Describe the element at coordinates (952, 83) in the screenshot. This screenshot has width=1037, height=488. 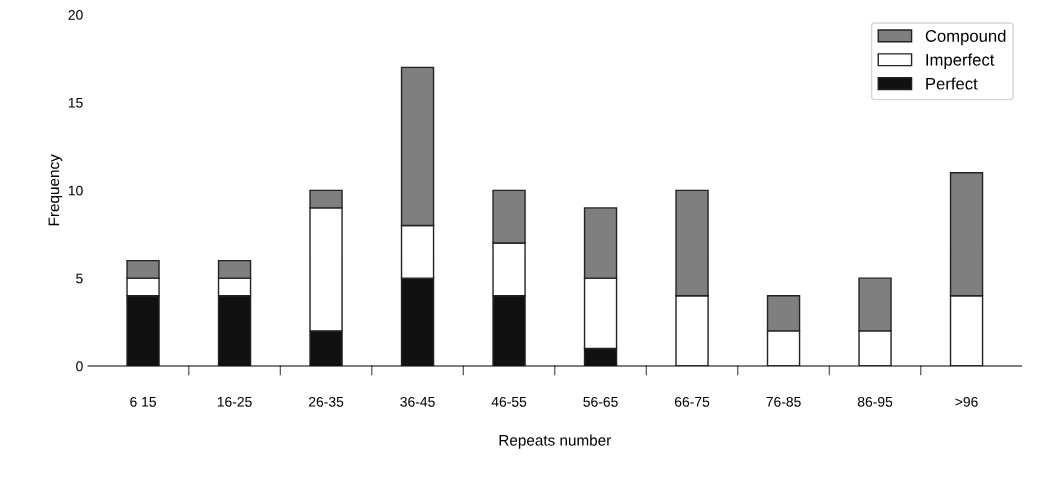
I see `legend-label: Perfect` at that location.